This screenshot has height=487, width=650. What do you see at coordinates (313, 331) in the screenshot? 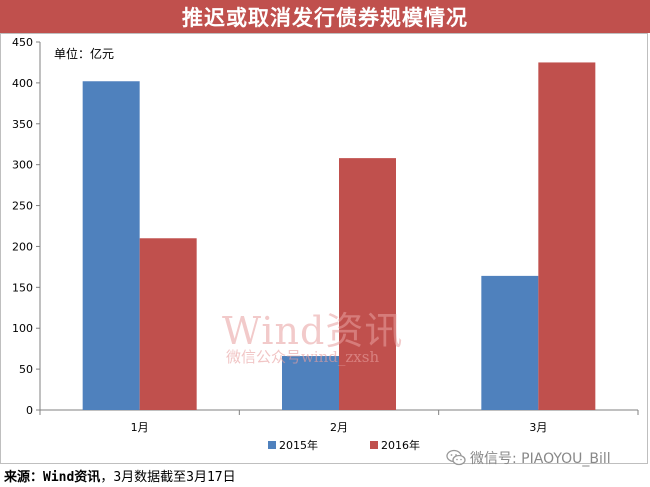
I see `watermark-main: Wind资讯` at bounding box center [313, 331].